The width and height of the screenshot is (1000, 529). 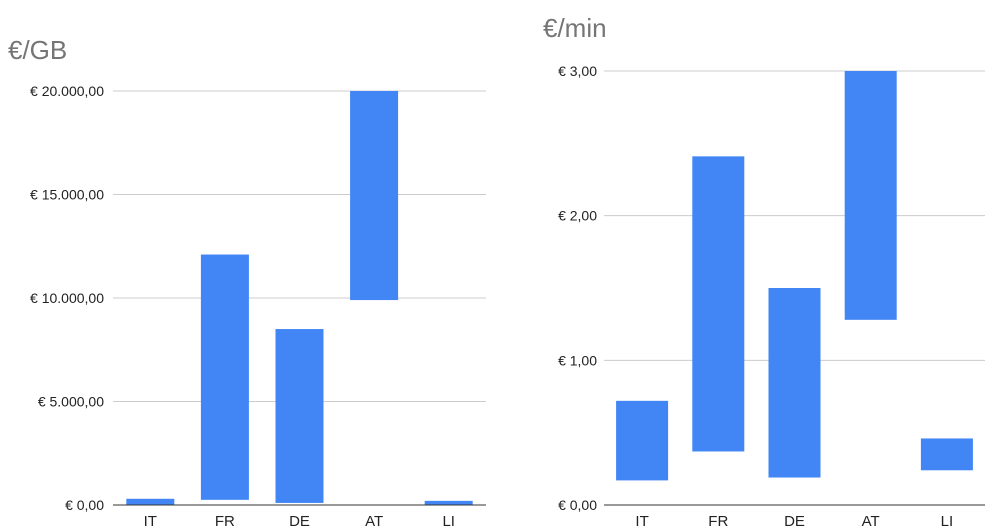 What do you see at coordinates (577, 216) in the screenshot?
I see `y-tick-label: € 2,00` at bounding box center [577, 216].